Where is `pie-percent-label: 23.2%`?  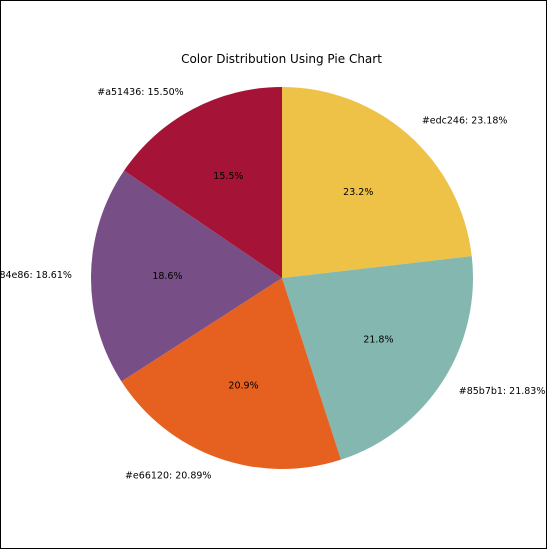 pie-percent-label: 23.2% is located at coordinates (358, 192).